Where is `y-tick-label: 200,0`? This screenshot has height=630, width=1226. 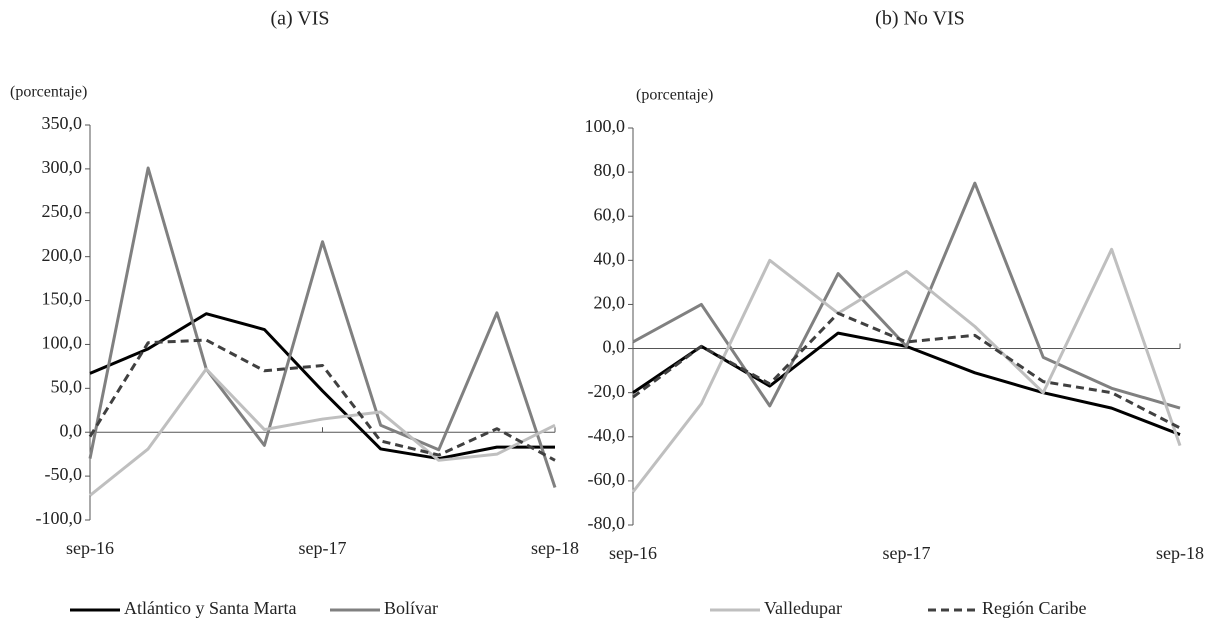 y-tick-label: 200,0 is located at coordinates (62, 255).